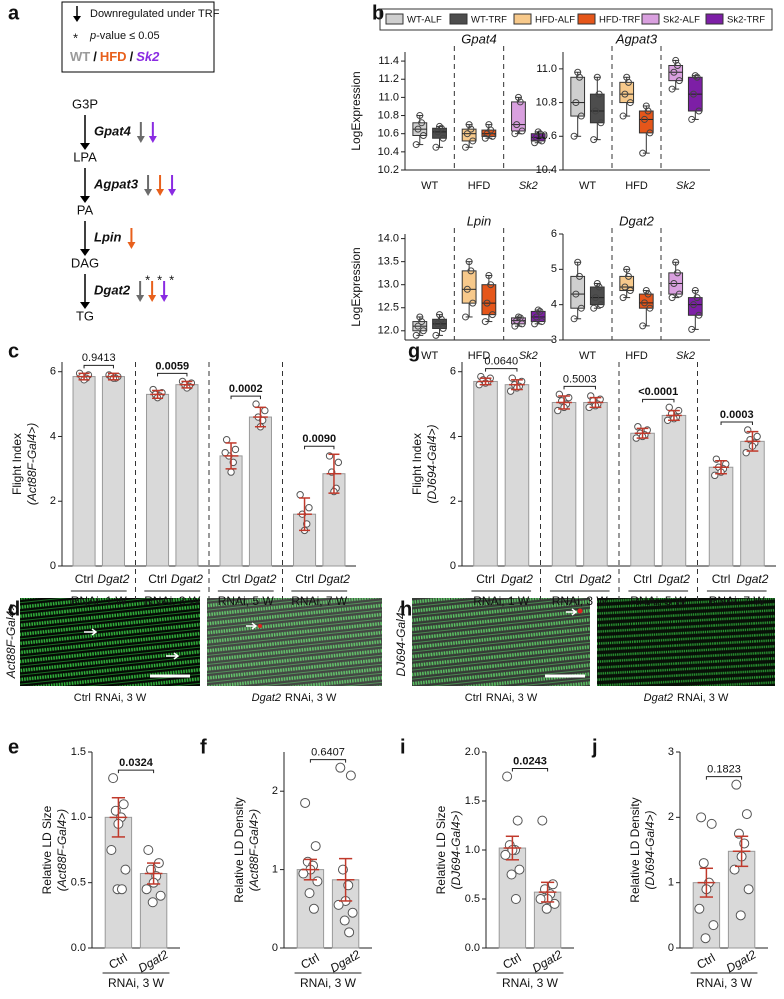 Image resolution: width=784 pixels, height=999 pixels. What do you see at coordinates (85, 252) in the screenshot?
I see `pathway-arrow-head` at bounding box center [85, 252].